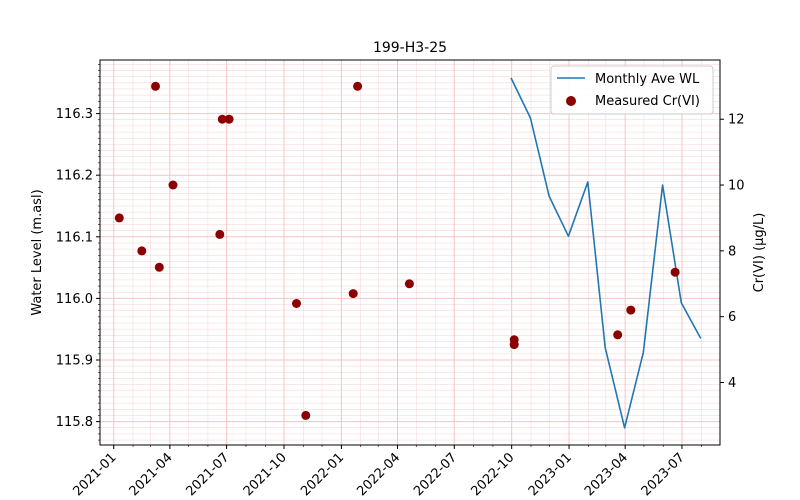 The height and width of the screenshot is (500, 800). What do you see at coordinates (759, 253) in the screenshot?
I see `y2-axis-label: Cr(VI) (µg/L)` at bounding box center [759, 253].